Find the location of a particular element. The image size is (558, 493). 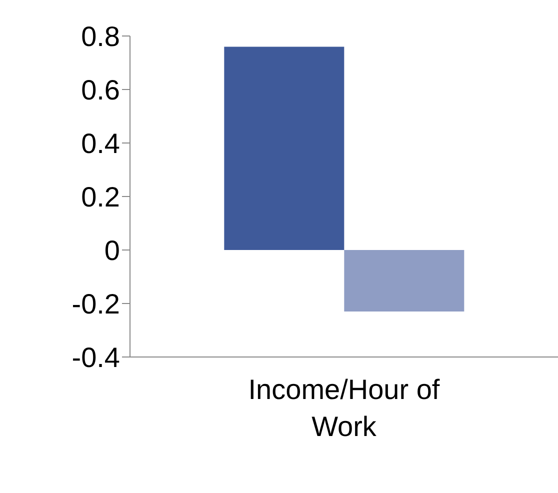

y-tick-label: -0.2 is located at coordinates (96, 304).